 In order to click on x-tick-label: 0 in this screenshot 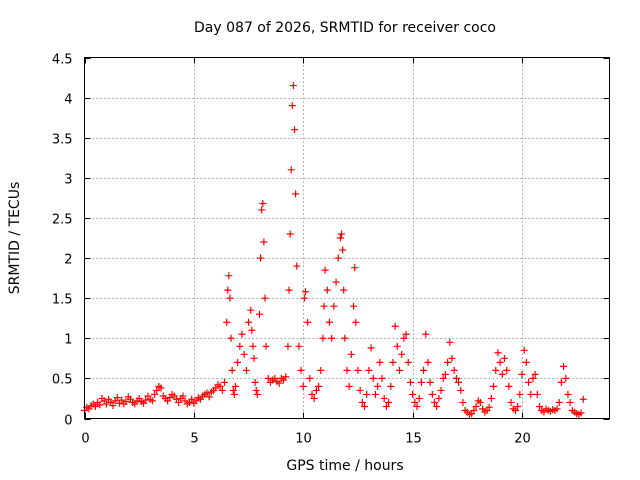, I will do `click(85, 439)`.